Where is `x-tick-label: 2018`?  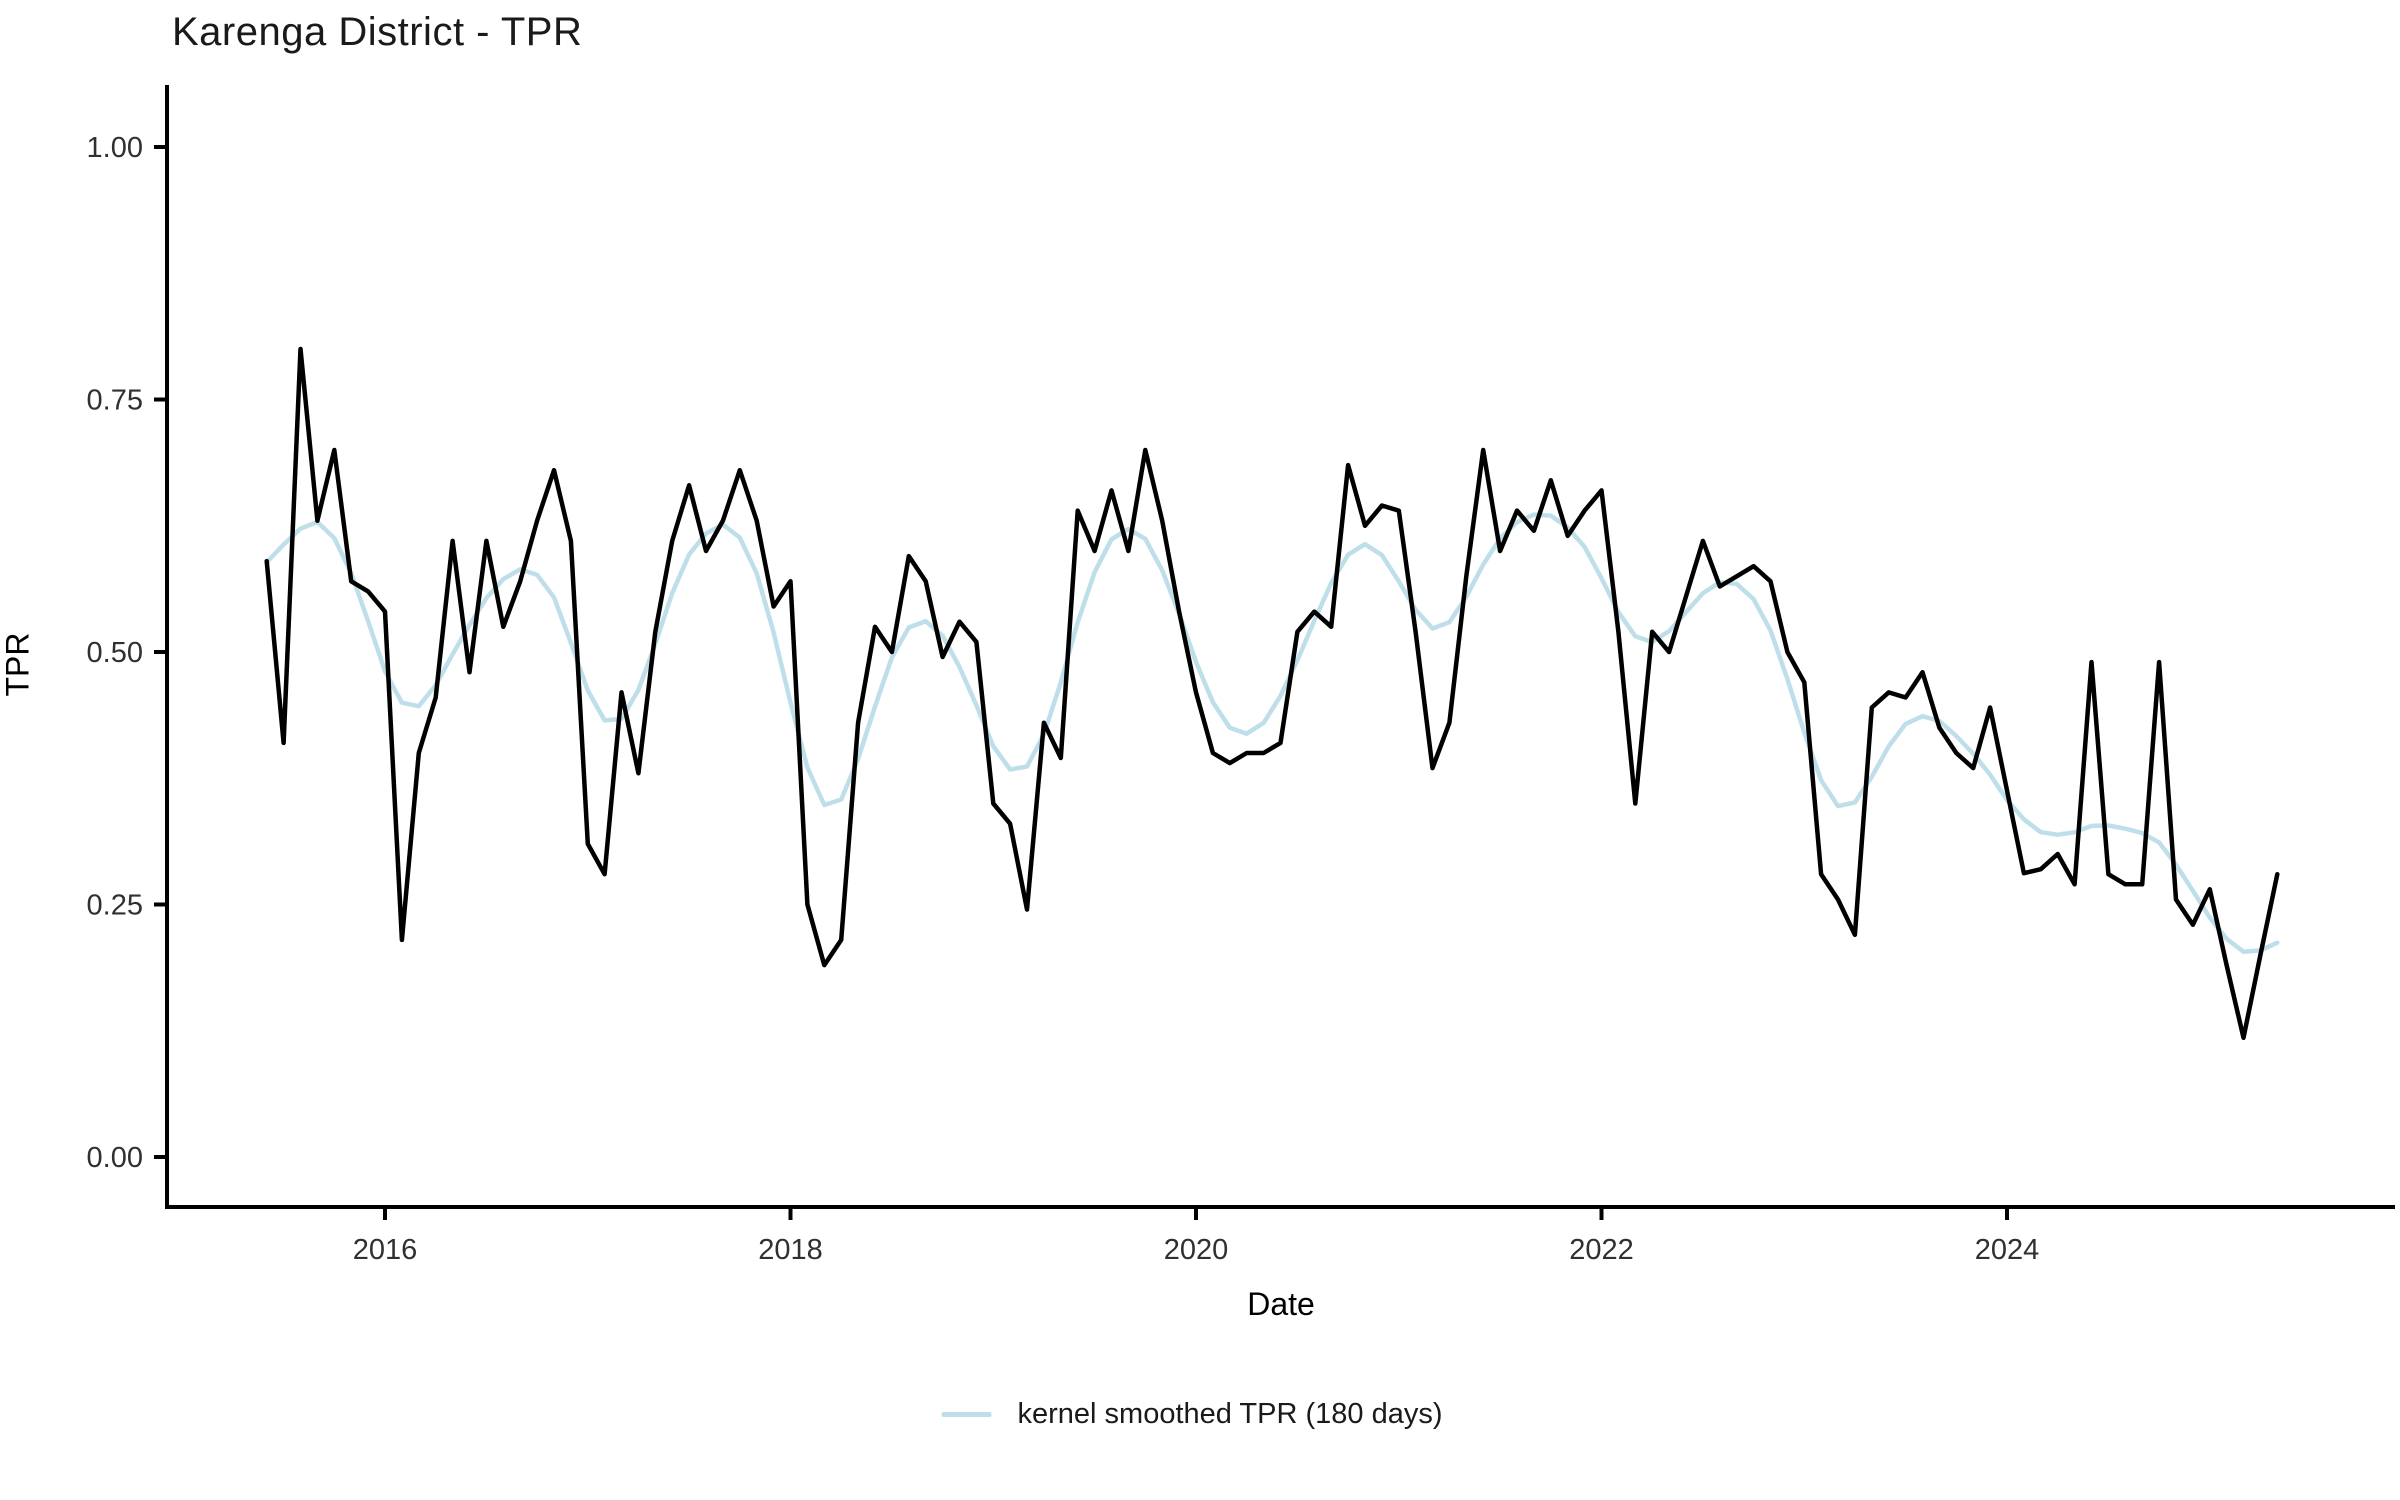 x-tick-label: 2018 is located at coordinates (790, 1250).